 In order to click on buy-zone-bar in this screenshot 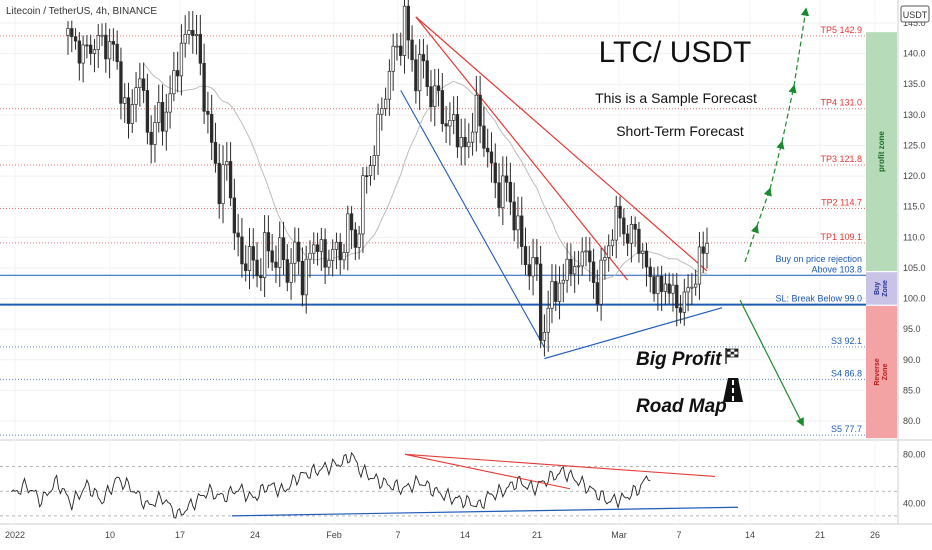, I will do `click(881, 288)`.